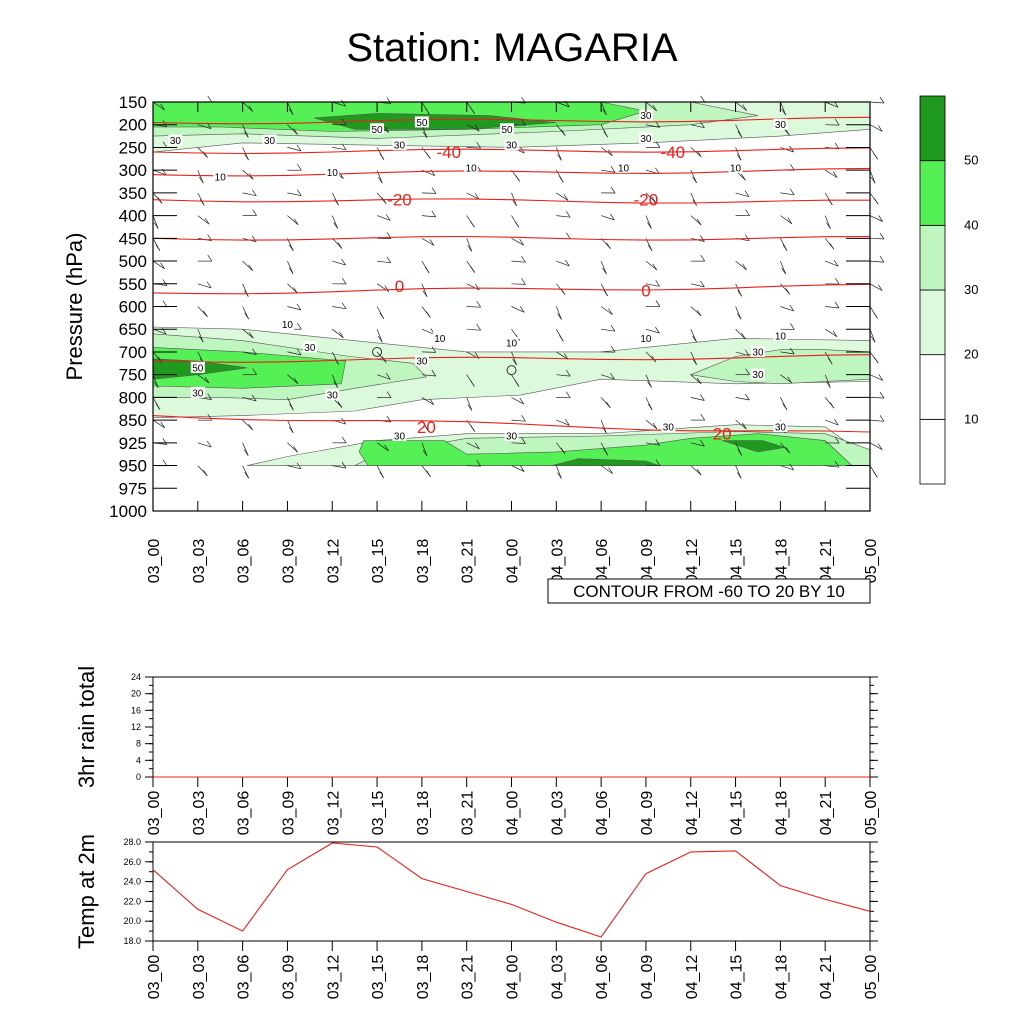  What do you see at coordinates (138, 760) in the screenshot?
I see `rain-y-tick-label: 4` at bounding box center [138, 760].